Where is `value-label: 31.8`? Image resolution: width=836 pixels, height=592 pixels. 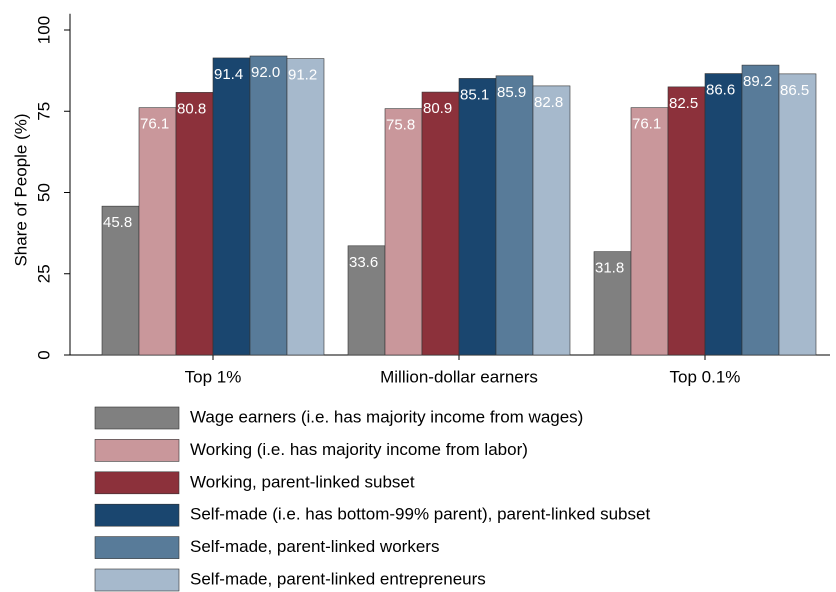
value-label: 31.8 is located at coordinates (609, 268).